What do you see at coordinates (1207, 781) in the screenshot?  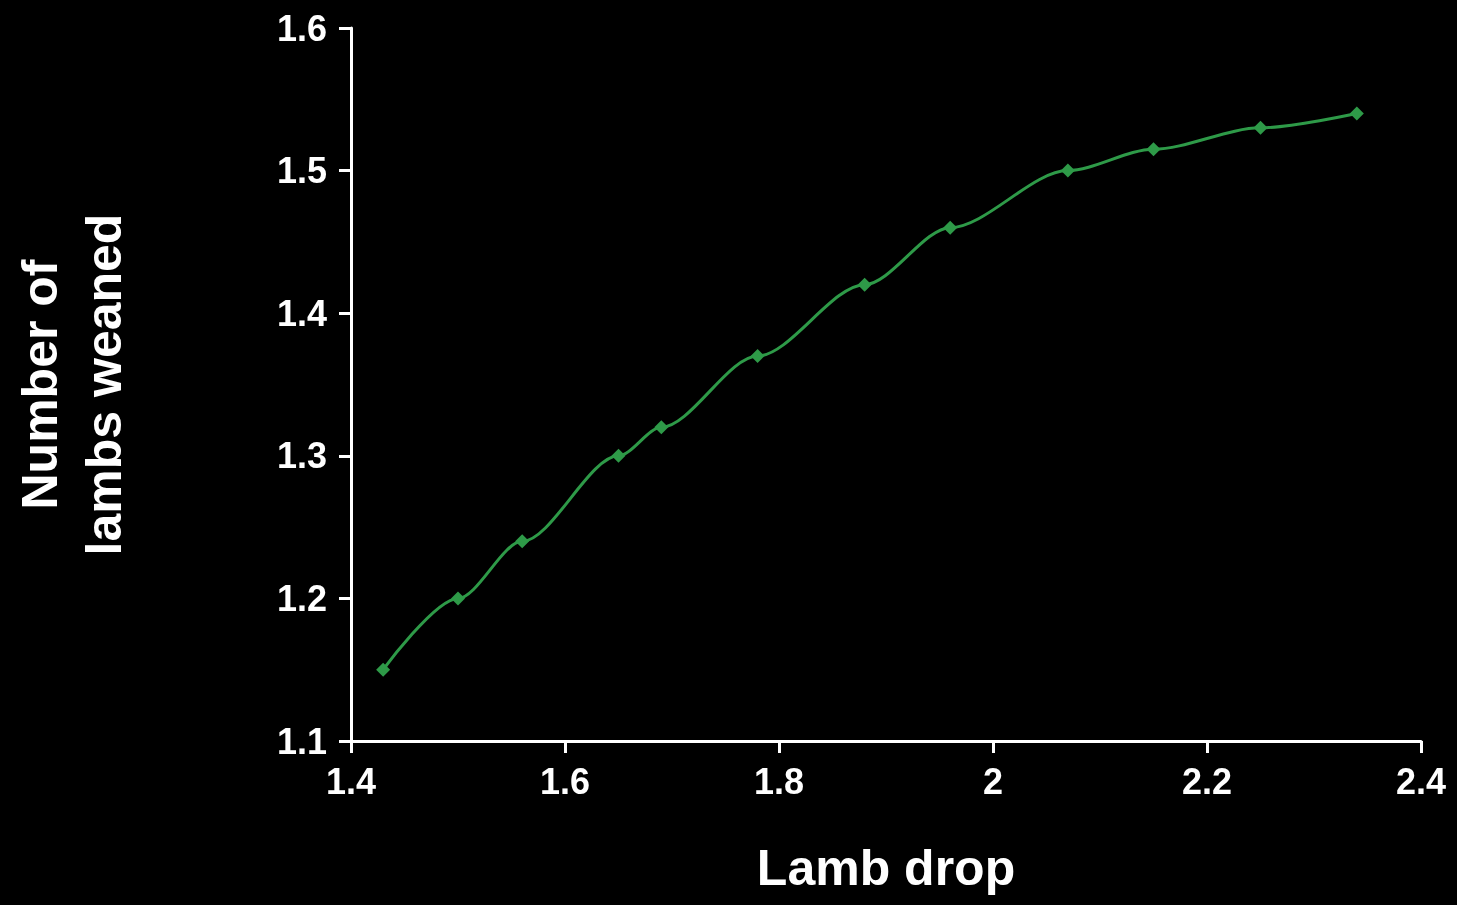 I see `x-tick-label: 2.2` at bounding box center [1207, 781].